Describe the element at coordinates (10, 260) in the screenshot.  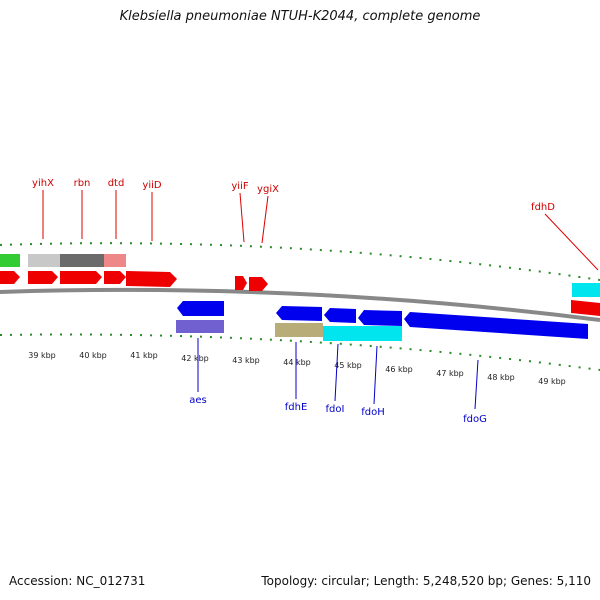
I see `feature-green` at that location.